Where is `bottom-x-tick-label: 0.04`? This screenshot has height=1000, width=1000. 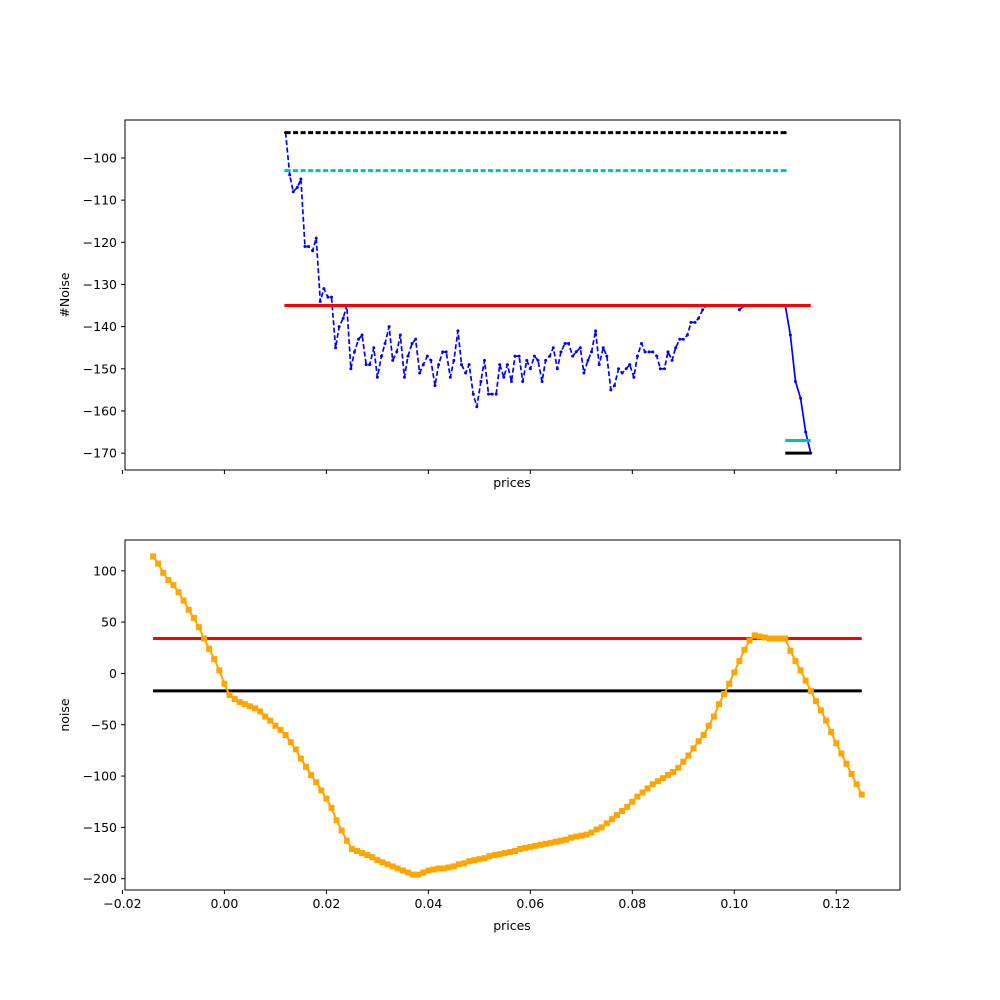 bottom-x-tick-label: 0.04 is located at coordinates (428, 903).